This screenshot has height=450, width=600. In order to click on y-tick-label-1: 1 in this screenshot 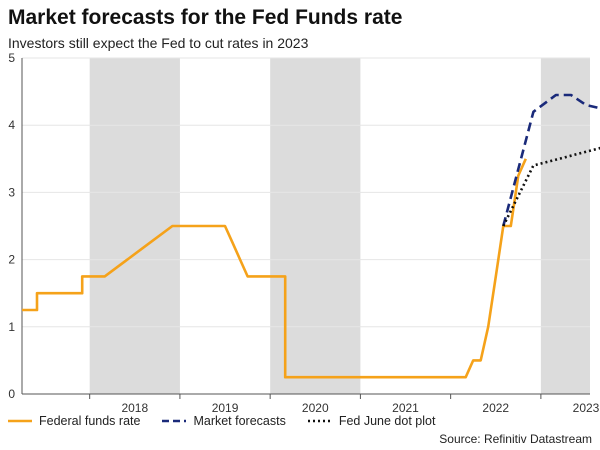, I will do `click(11, 327)`.